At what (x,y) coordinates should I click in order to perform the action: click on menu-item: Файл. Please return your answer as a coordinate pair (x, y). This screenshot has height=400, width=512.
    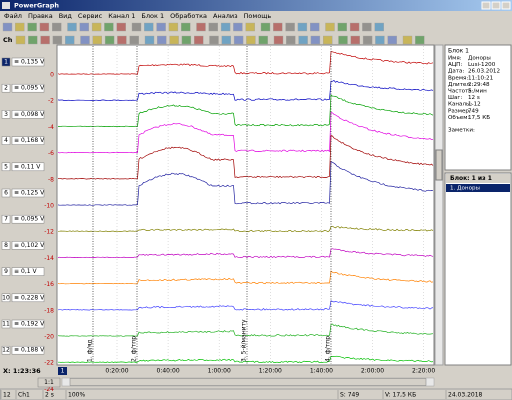
    Looking at the image, I should click on (13, 16).